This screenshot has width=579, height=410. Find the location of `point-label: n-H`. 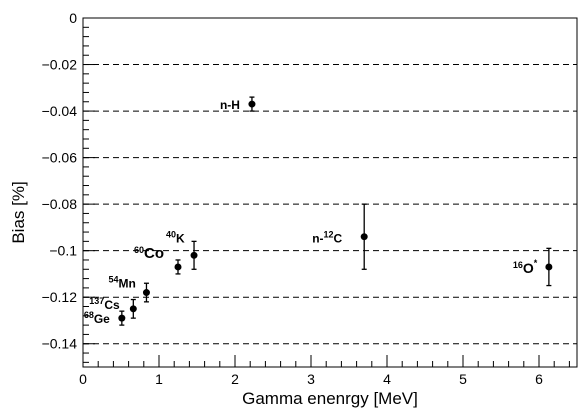

point-label: n-H is located at coordinates (230, 105).